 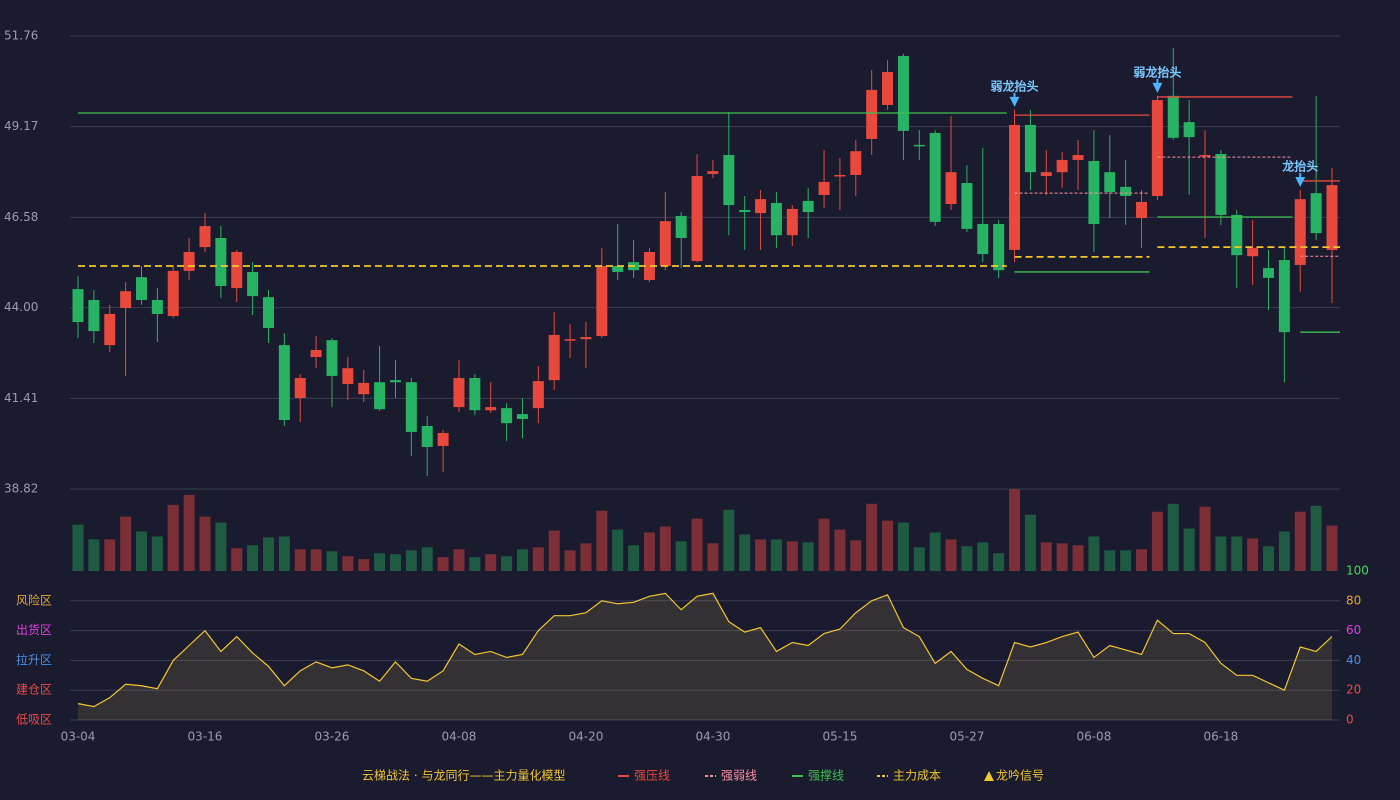 What do you see at coordinates (1353, 600) in the screenshot?
I see `y2-tick-label: 80` at bounding box center [1353, 600].